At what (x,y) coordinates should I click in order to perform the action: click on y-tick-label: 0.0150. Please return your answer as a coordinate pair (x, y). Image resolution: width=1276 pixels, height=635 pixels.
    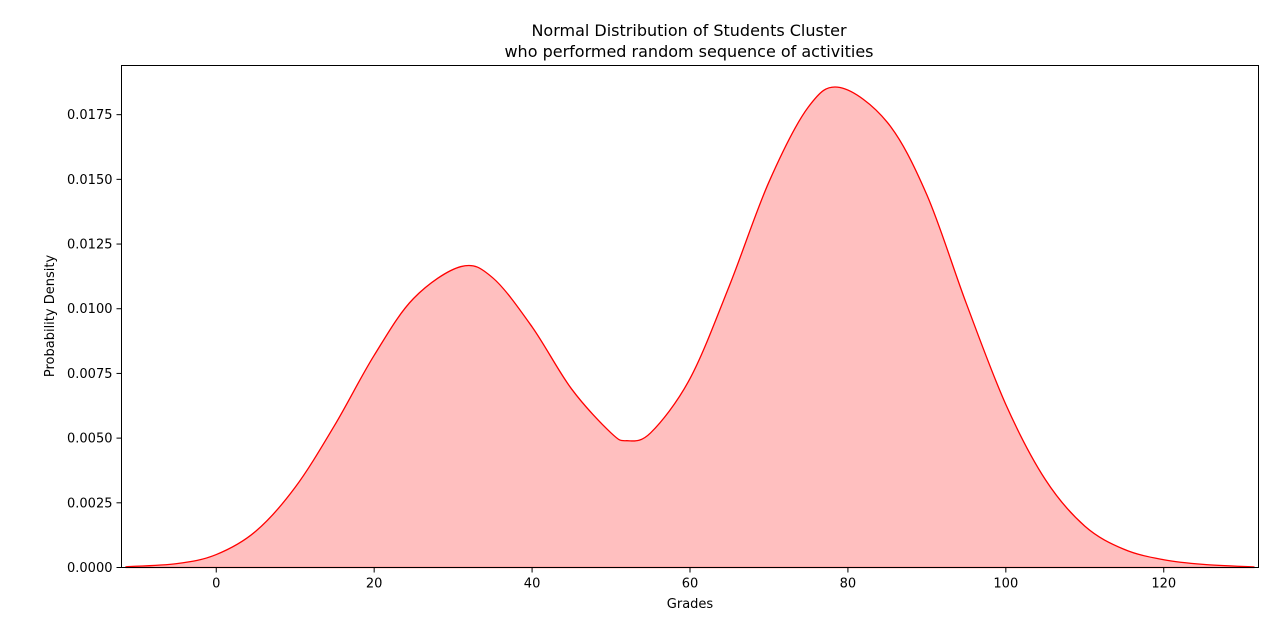
    Looking at the image, I should click on (90, 180).